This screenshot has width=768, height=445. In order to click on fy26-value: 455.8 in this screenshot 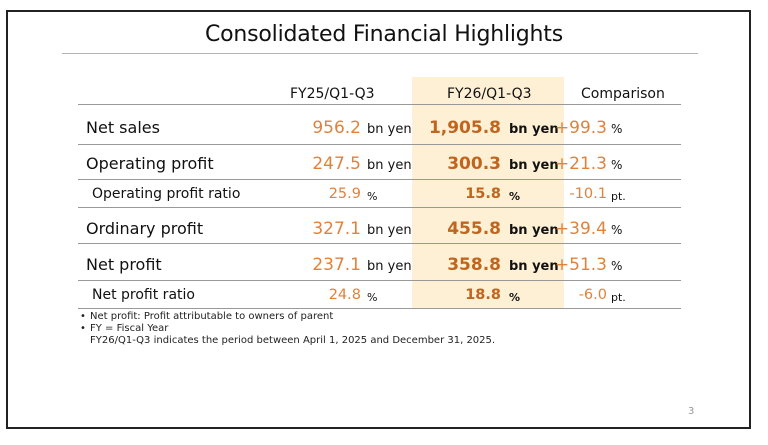, I will do `click(474, 229)`.